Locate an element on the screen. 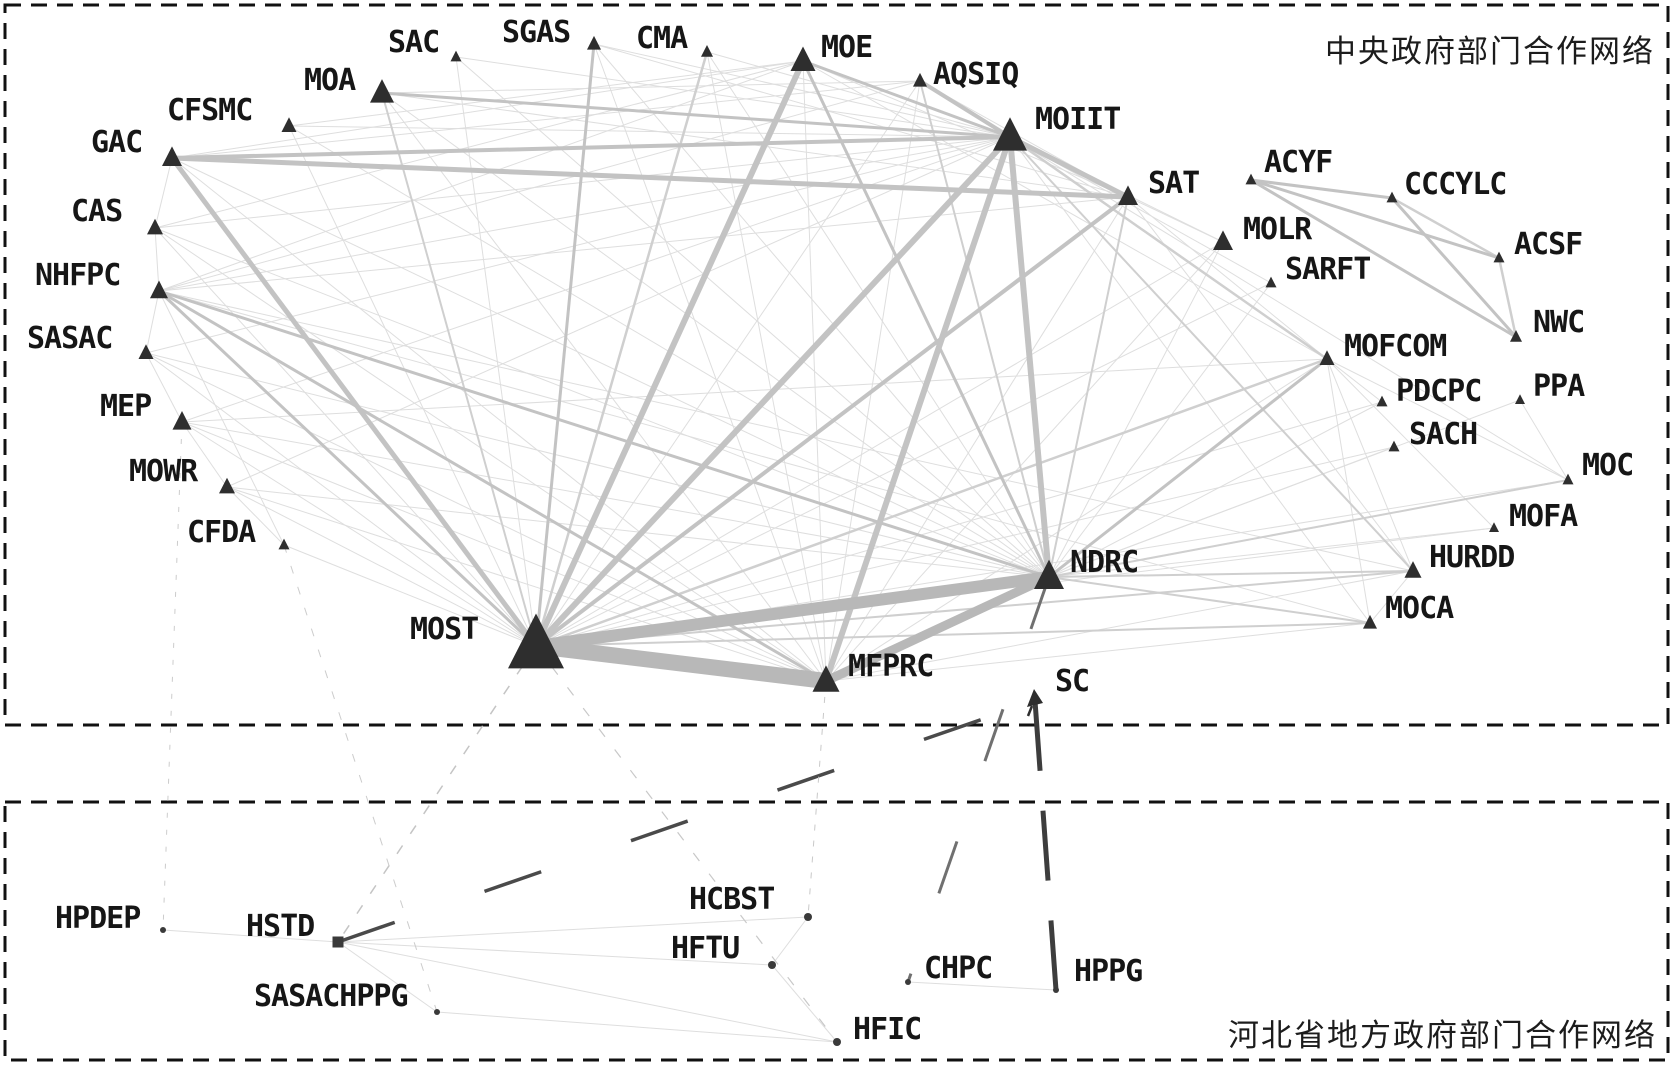 This screenshot has height=1067, width=1675. edge-SASAC-MEP is located at coordinates (164, 387).